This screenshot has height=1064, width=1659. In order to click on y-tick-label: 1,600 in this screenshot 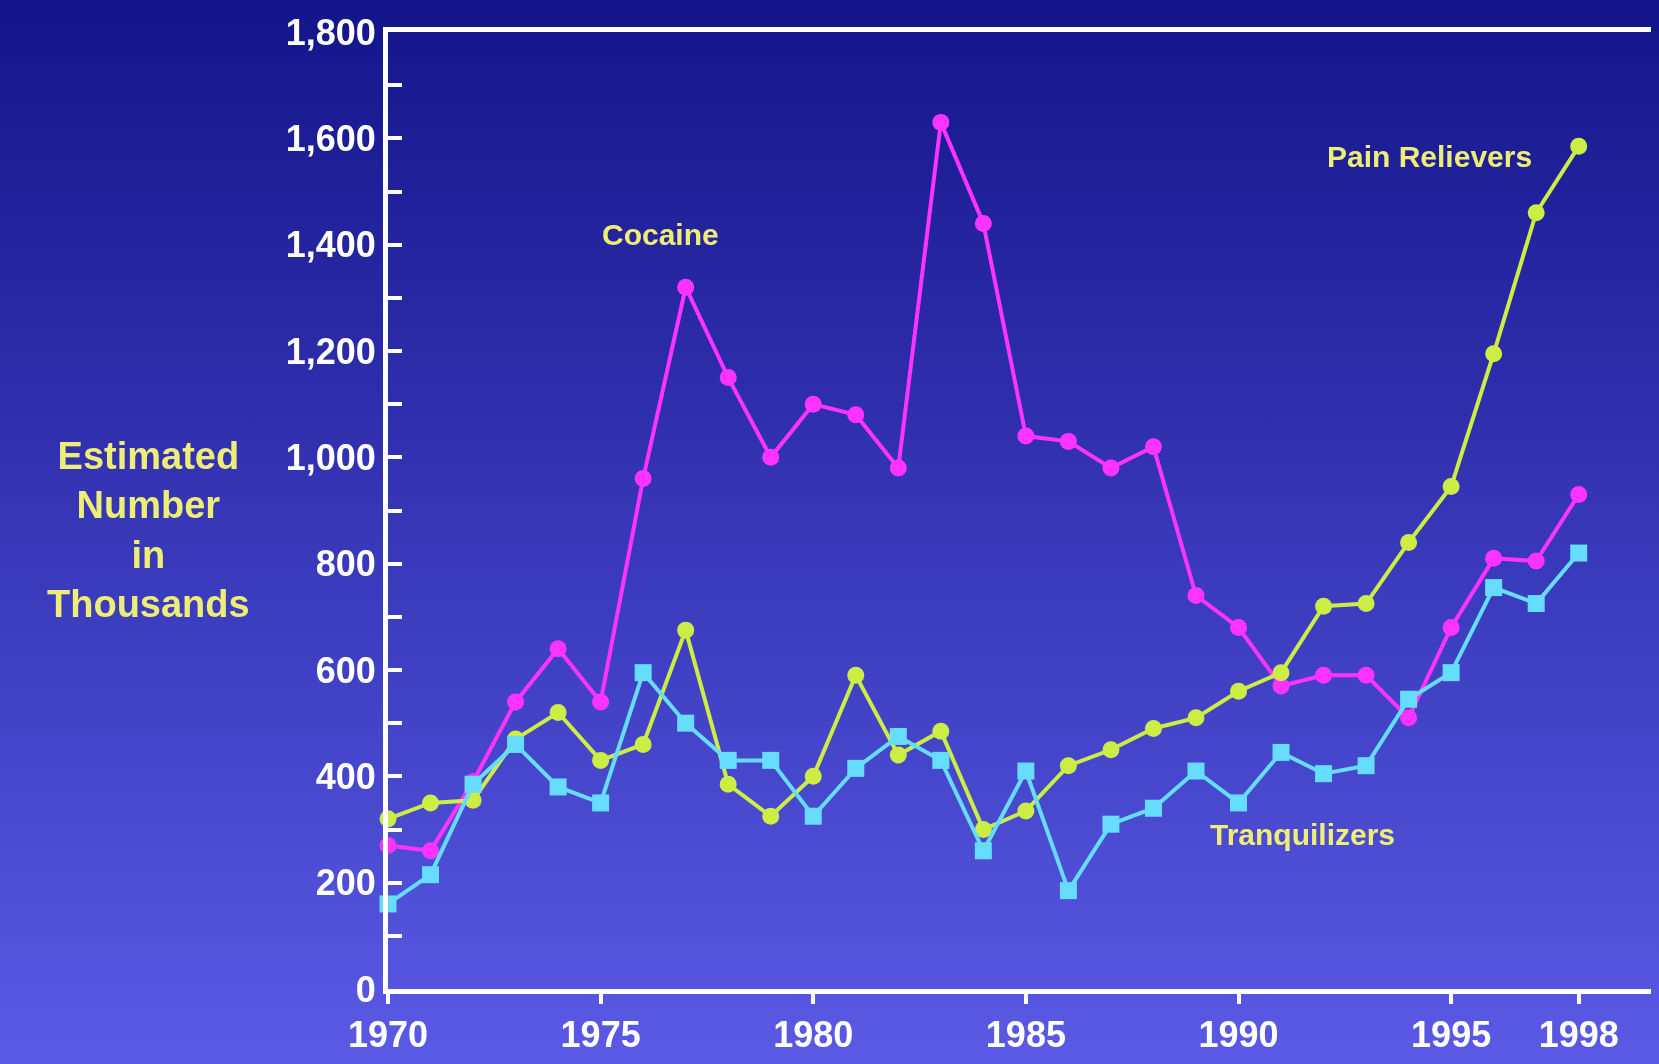, I will do `click(330, 138)`.